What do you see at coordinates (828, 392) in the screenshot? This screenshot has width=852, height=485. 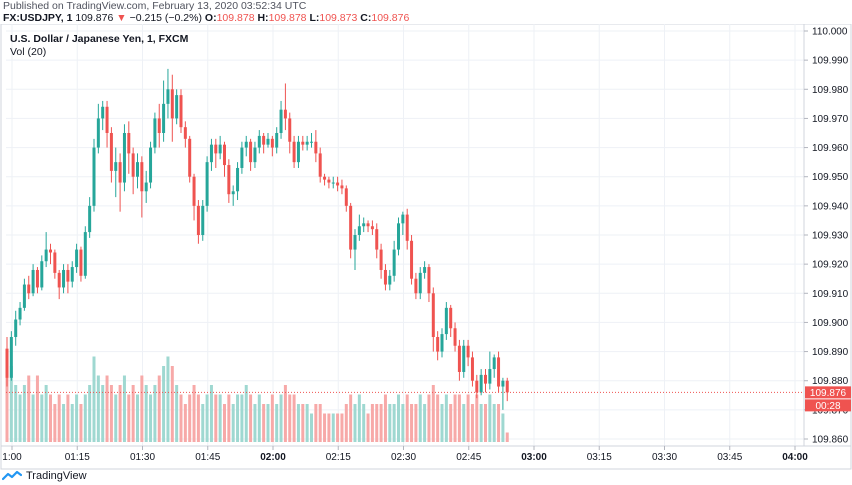 I see `price-badge: 109.876` at bounding box center [828, 392].